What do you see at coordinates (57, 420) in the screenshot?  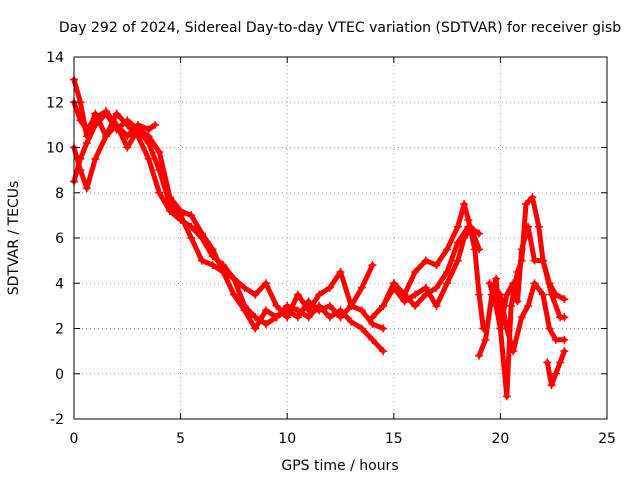 I see `y-tick-label: -2` at bounding box center [57, 420].